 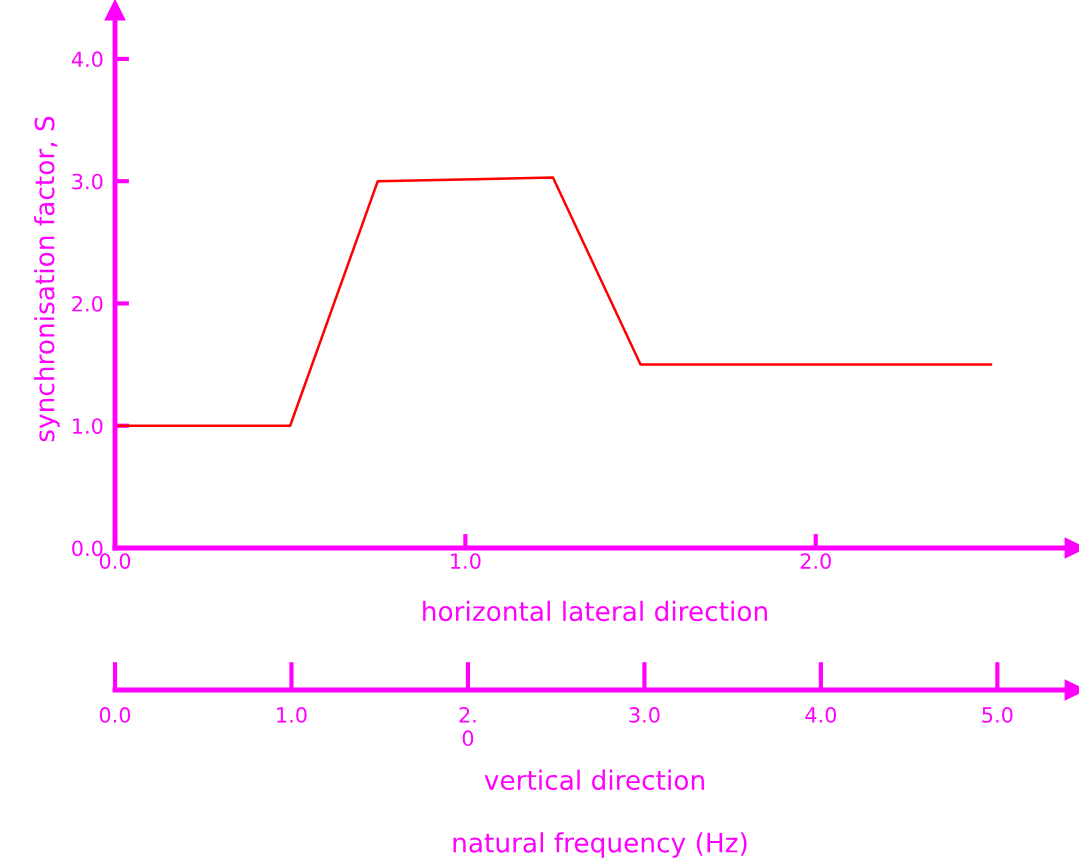 What do you see at coordinates (88, 426) in the screenshot?
I see `y-tick-label: 1.0` at bounding box center [88, 426].